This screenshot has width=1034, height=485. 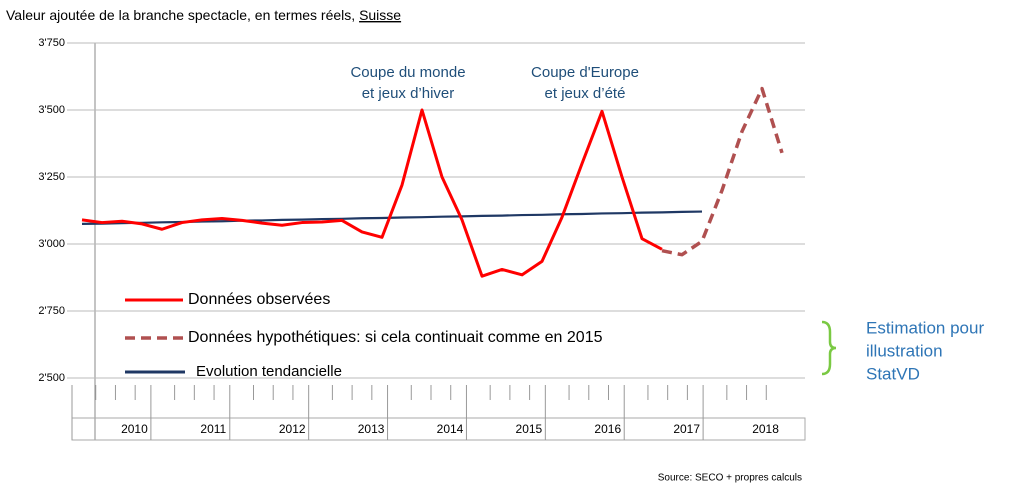 I want to click on legend-label: Données observées, so click(x=259, y=299).